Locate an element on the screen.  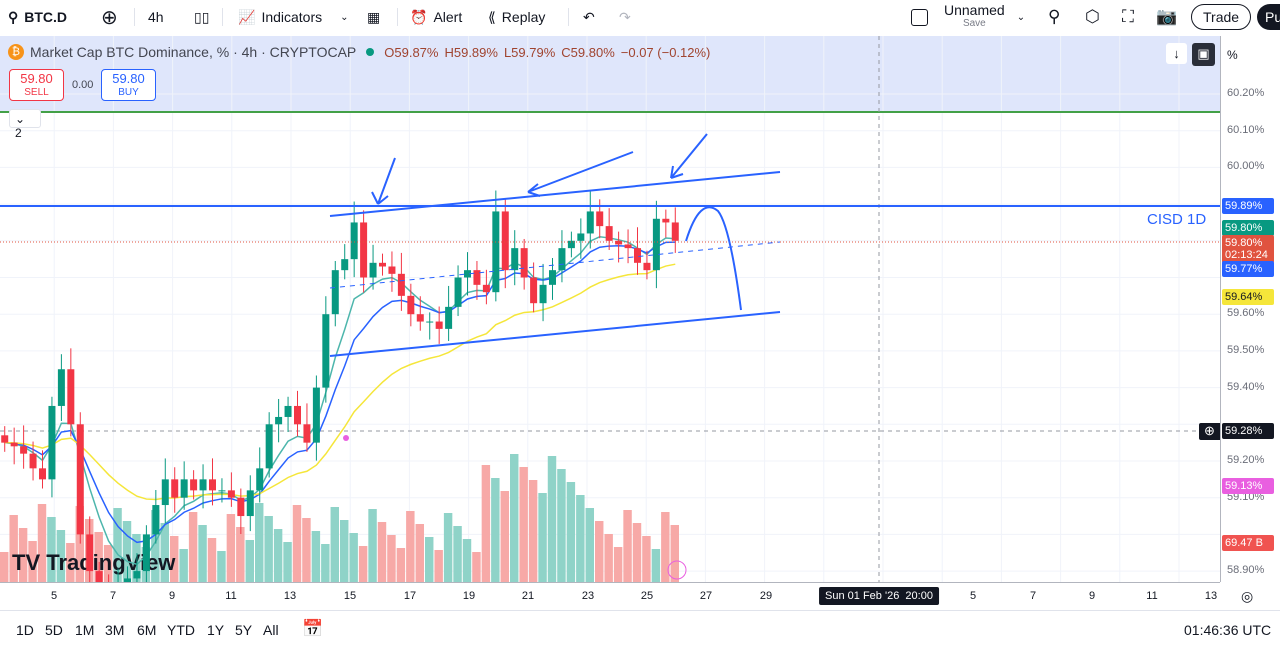
trade-button: Trade is located at coordinates (1221, 17).